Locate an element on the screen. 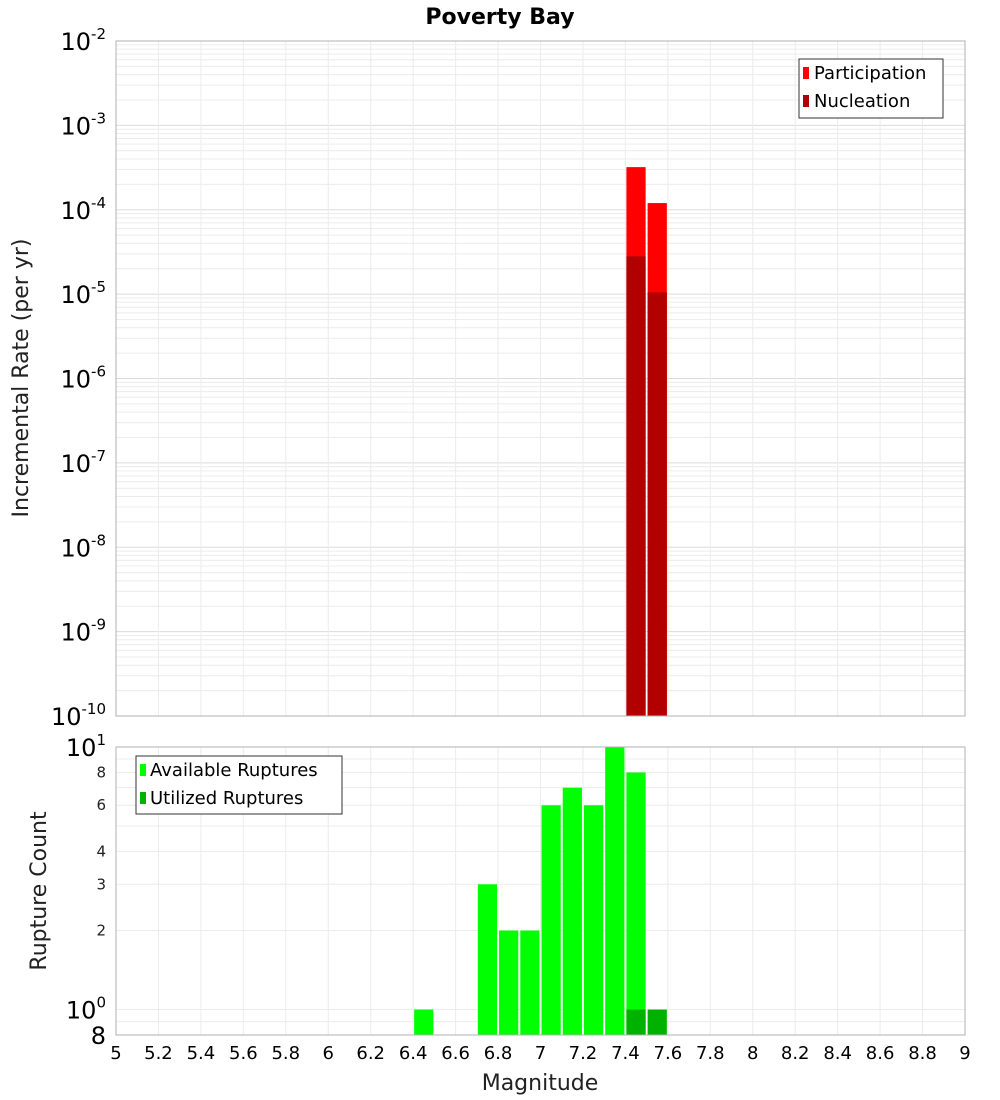 This screenshot has width=1000, height=1100. top-y-tick-label: 10⁻⁹ is located at coordinates (83, 631).